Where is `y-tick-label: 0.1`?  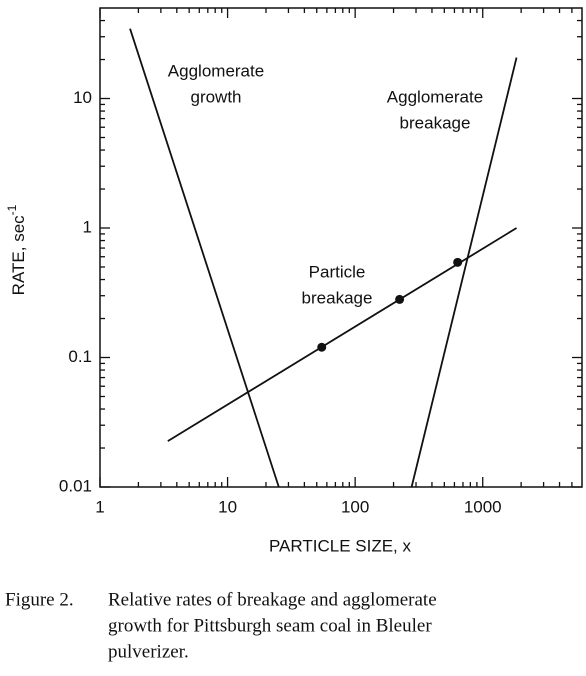
y-tick-label: 0.1 is located at coordinates (80, 356).